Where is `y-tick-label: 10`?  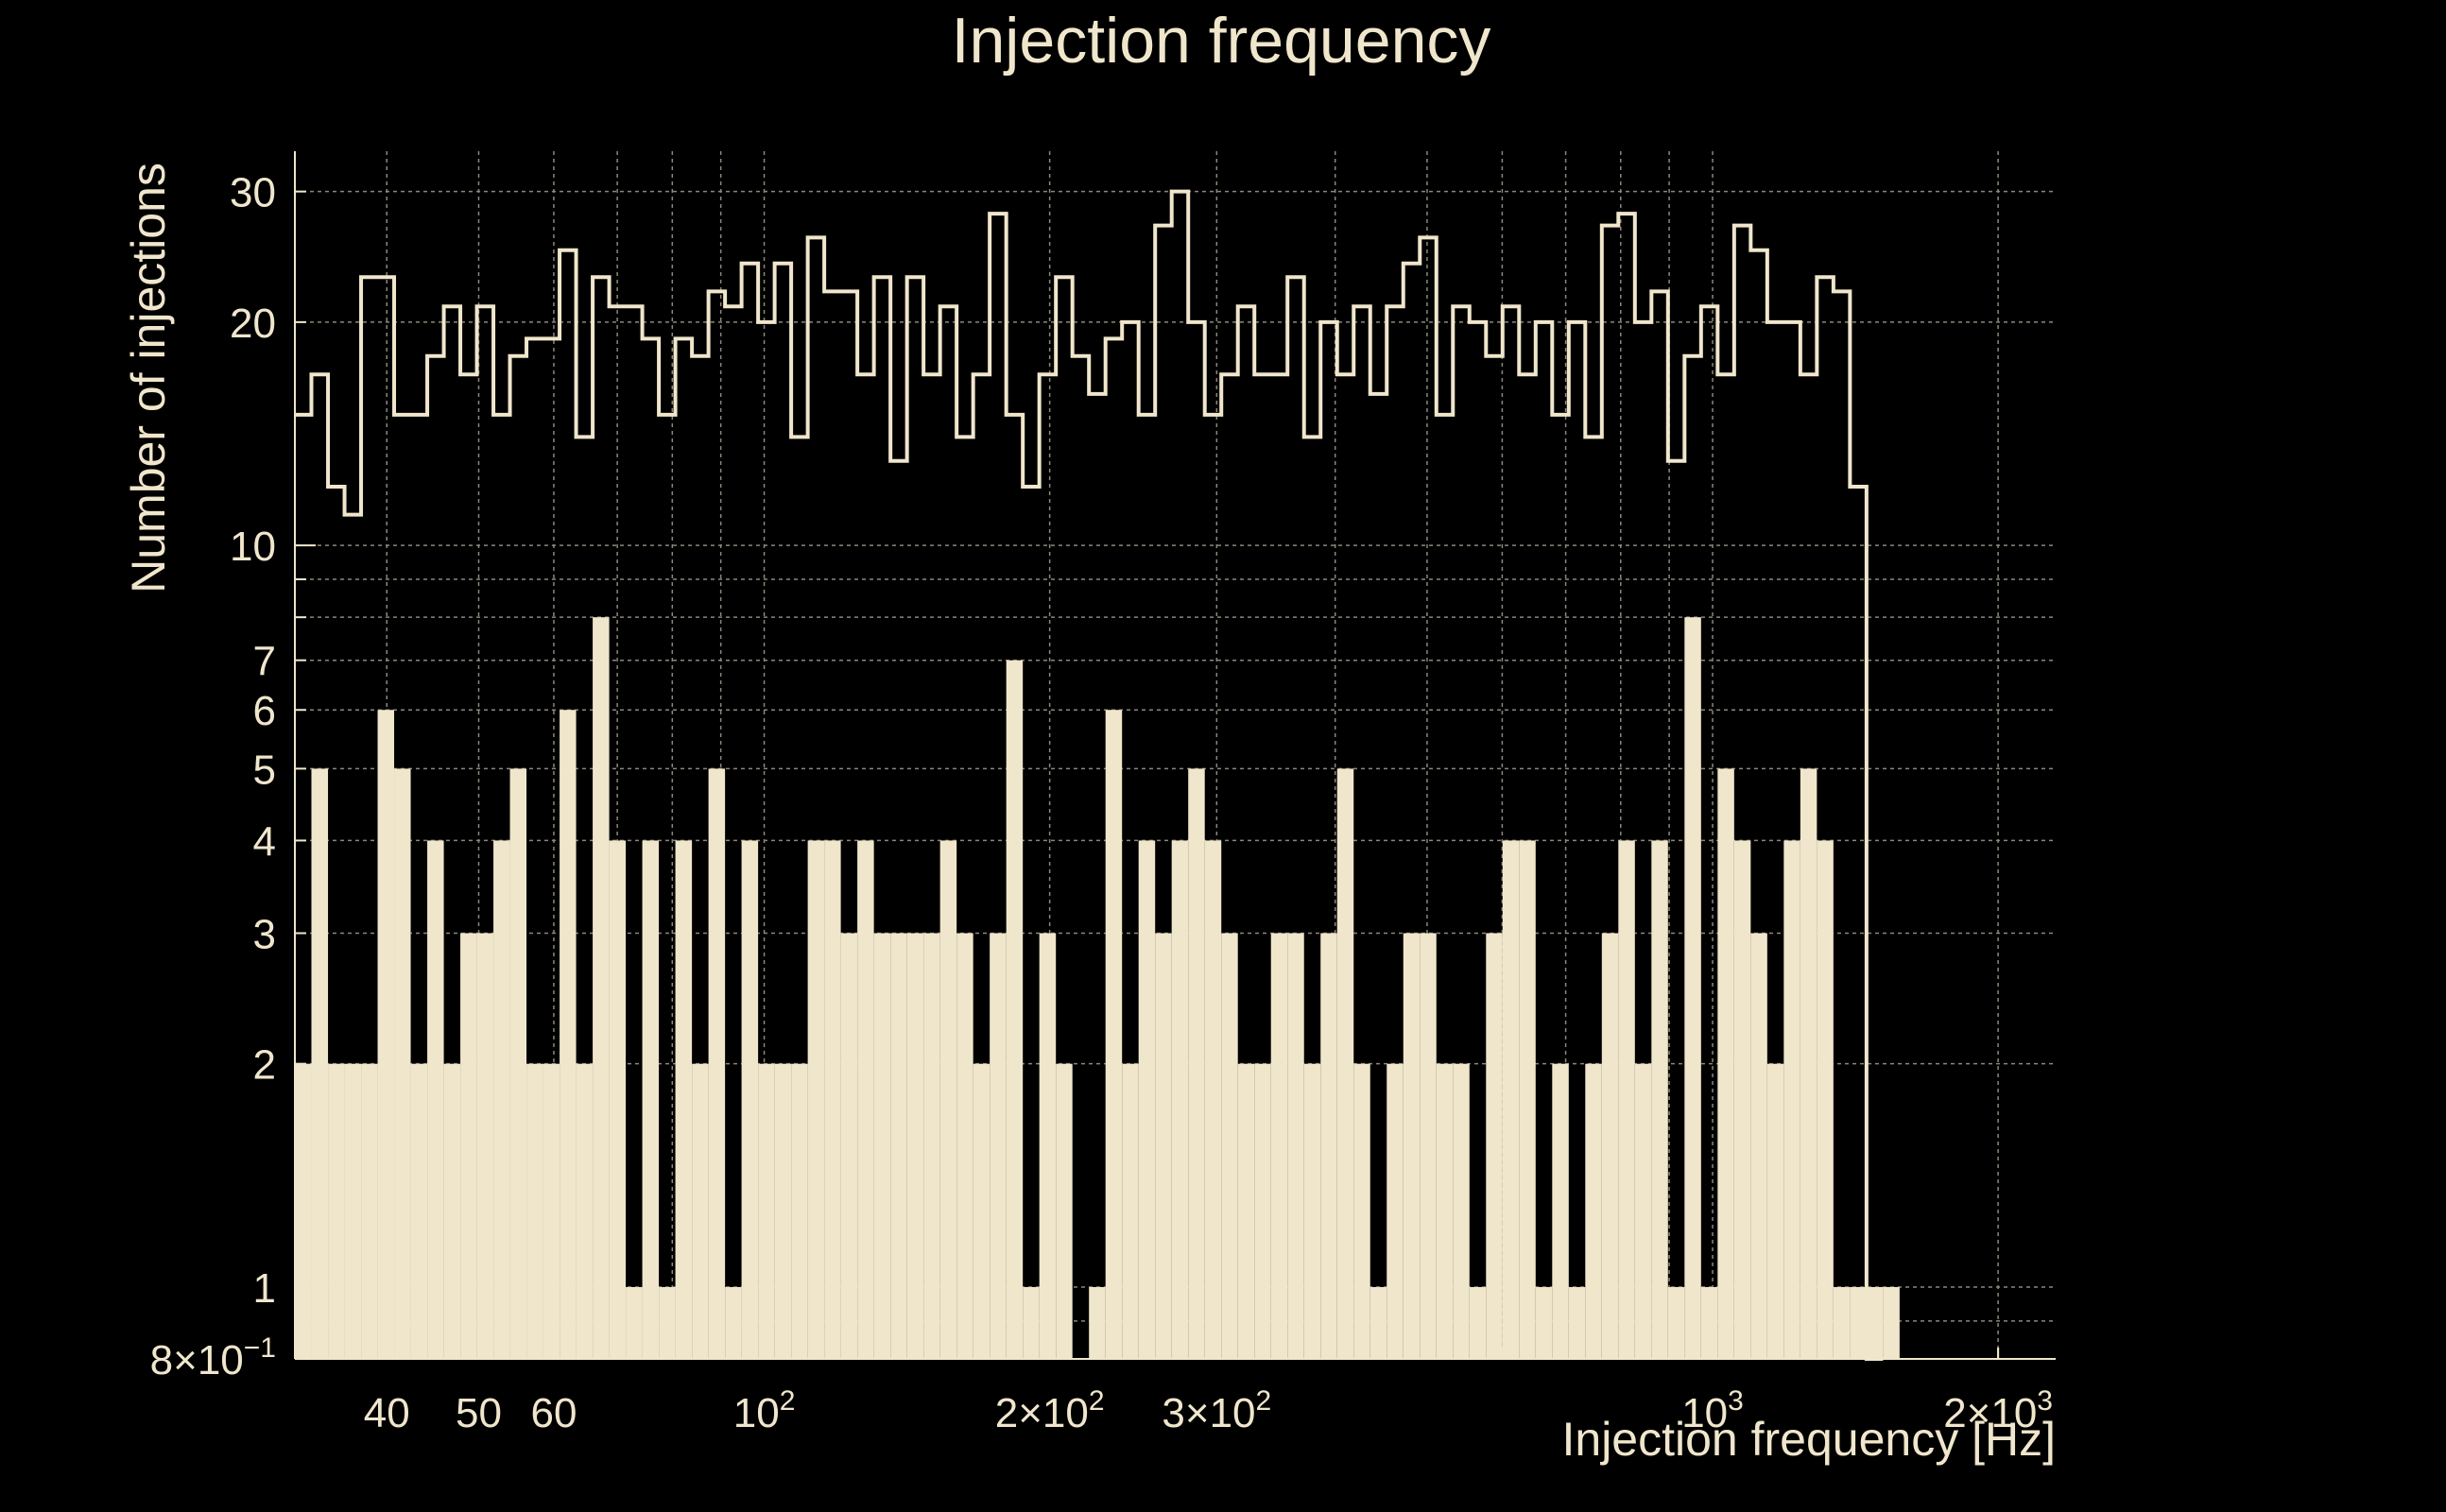
y-tick-label: 10 is located at coordinates (253, 547).